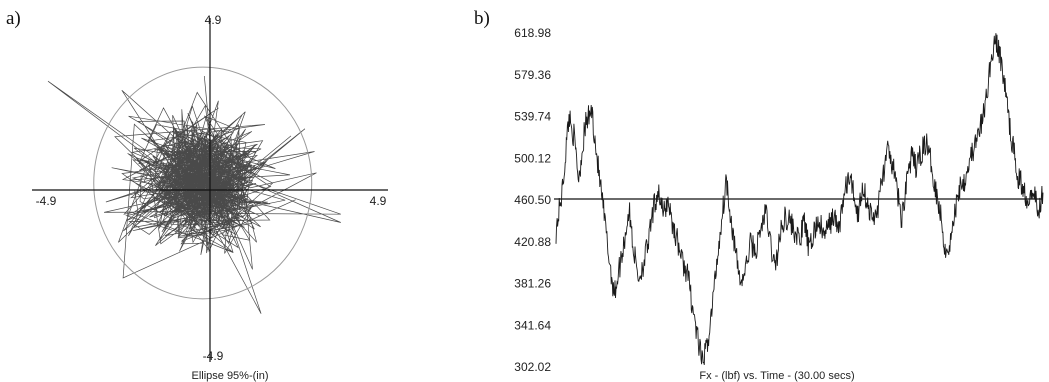  Describe the element at coordinates (532, 325) in the screenshot. I see `y-tick-label: 341.64` at that location.